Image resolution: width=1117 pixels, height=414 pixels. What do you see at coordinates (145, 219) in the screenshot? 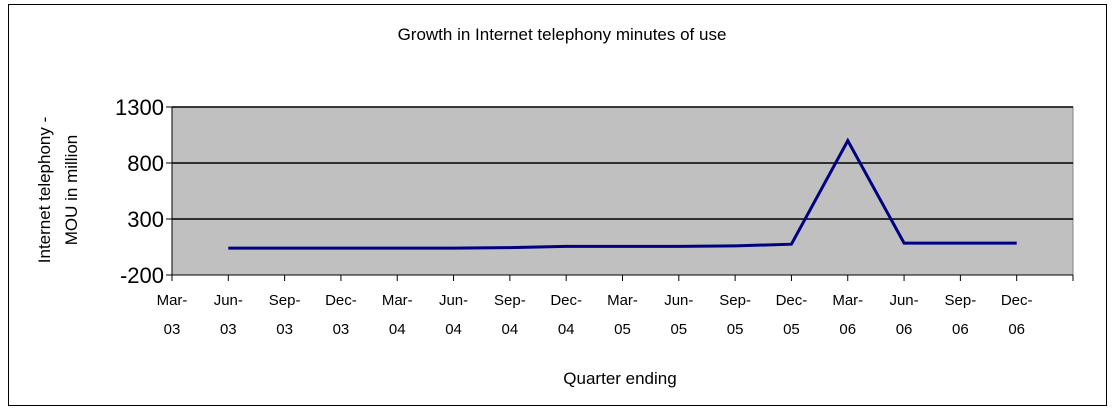
I see `y-tick-label: 300` at bounding box center [145, 219].